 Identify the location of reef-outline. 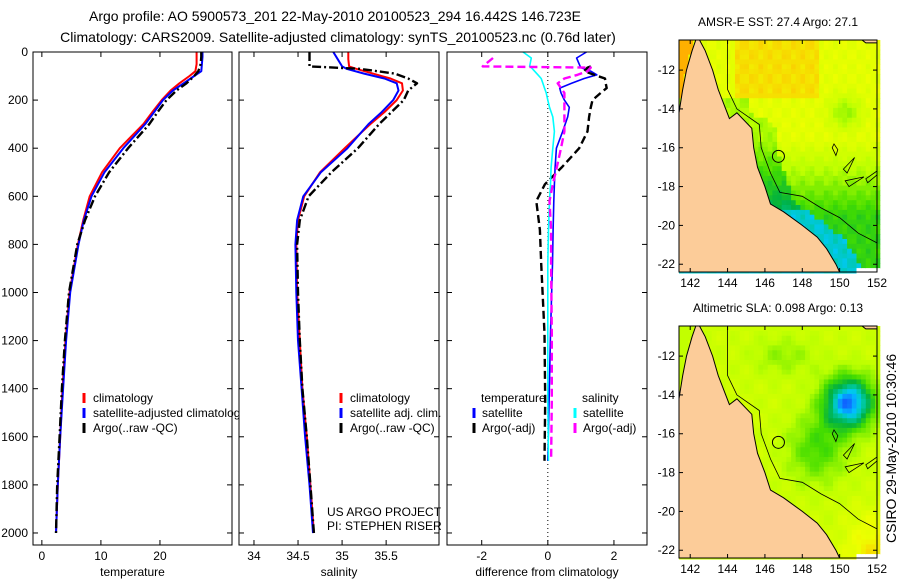
(835, 436).